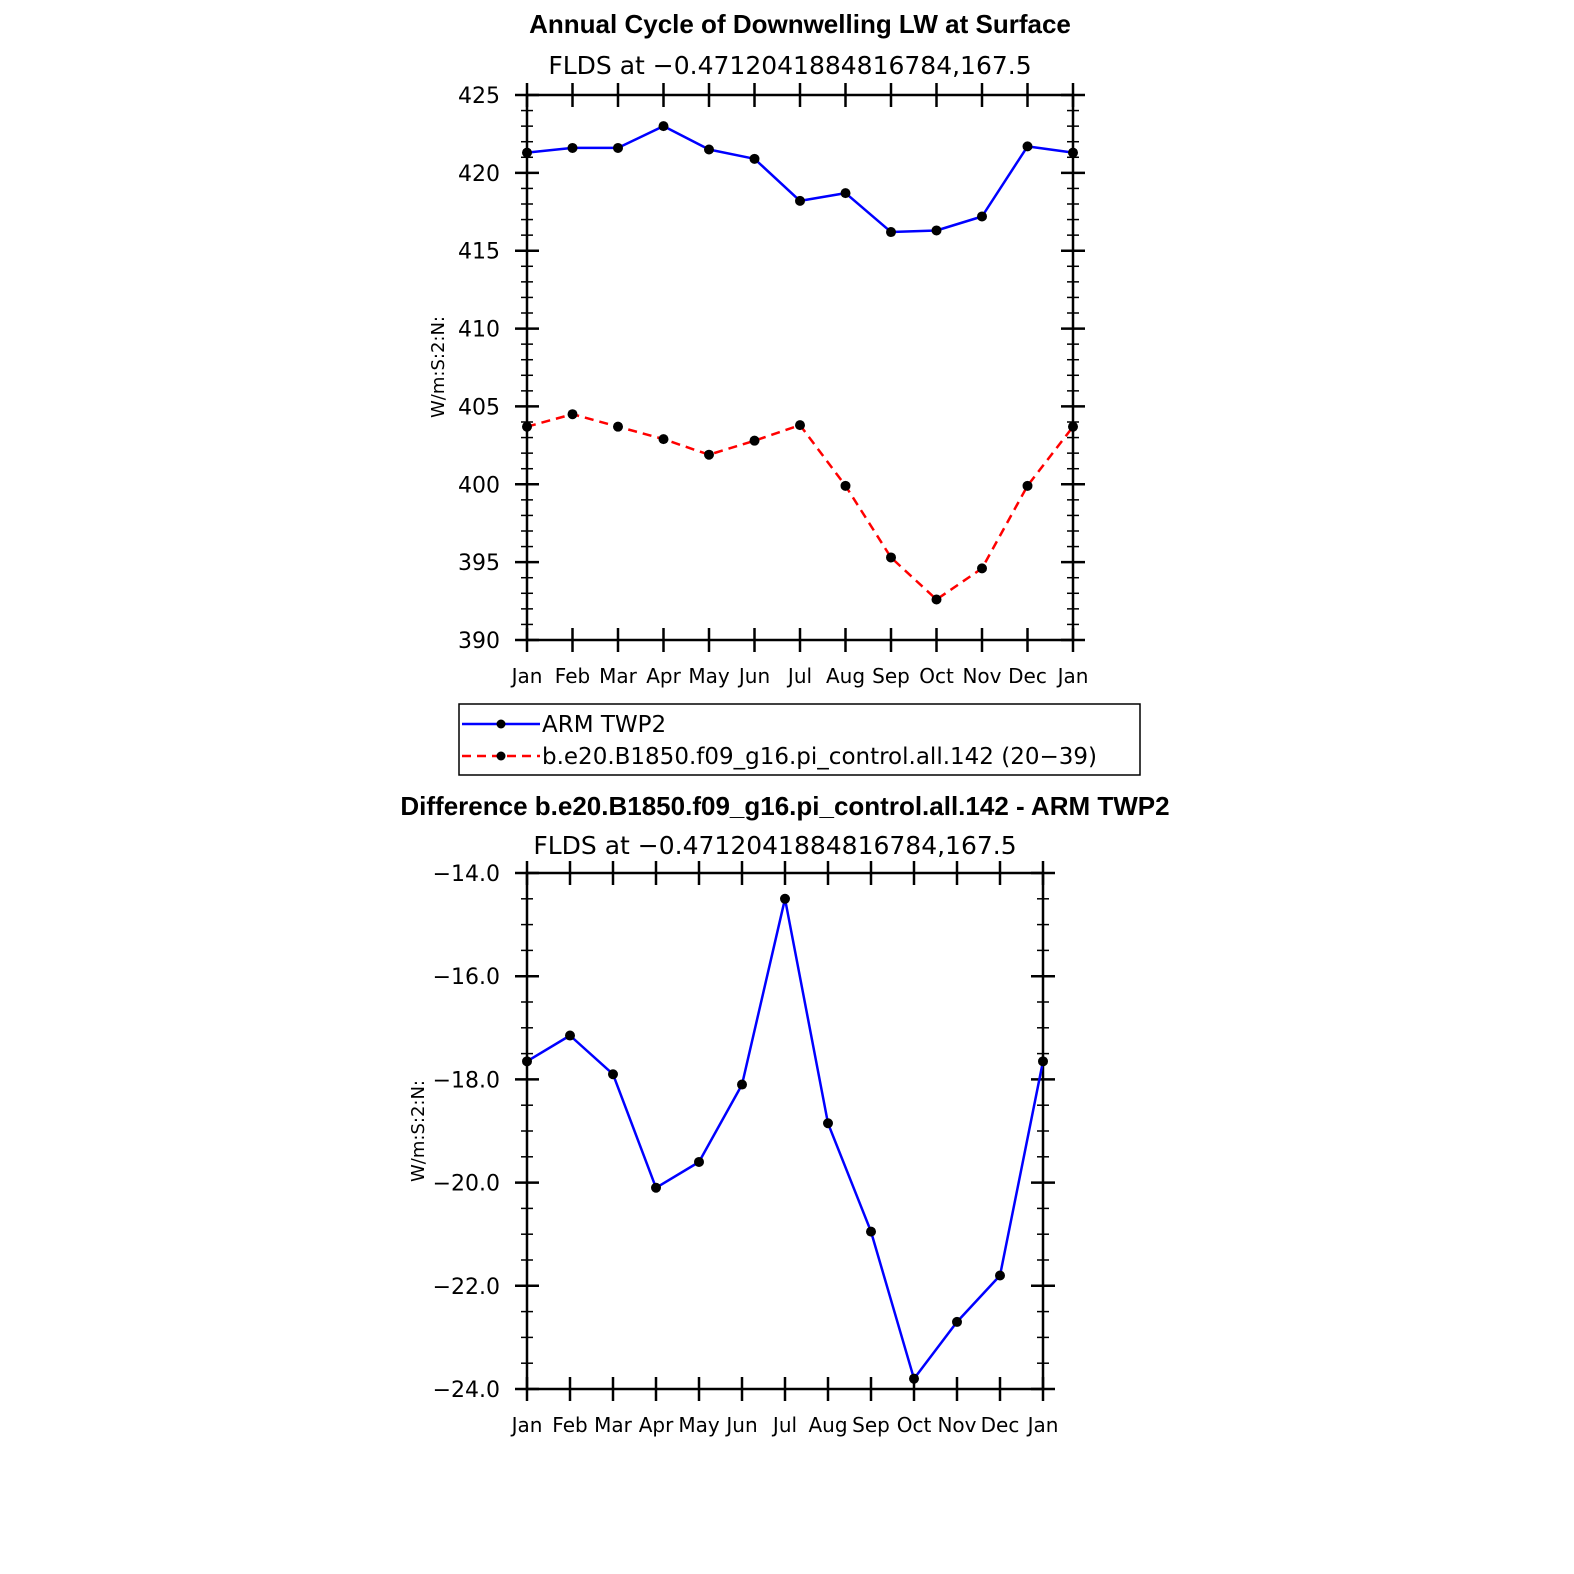 The width and height of the screenshot is (1574, 1574). Describe the element at coordinates (466, 1184) in the screenshot. I see `y-tick-label: −20.0` at that location.